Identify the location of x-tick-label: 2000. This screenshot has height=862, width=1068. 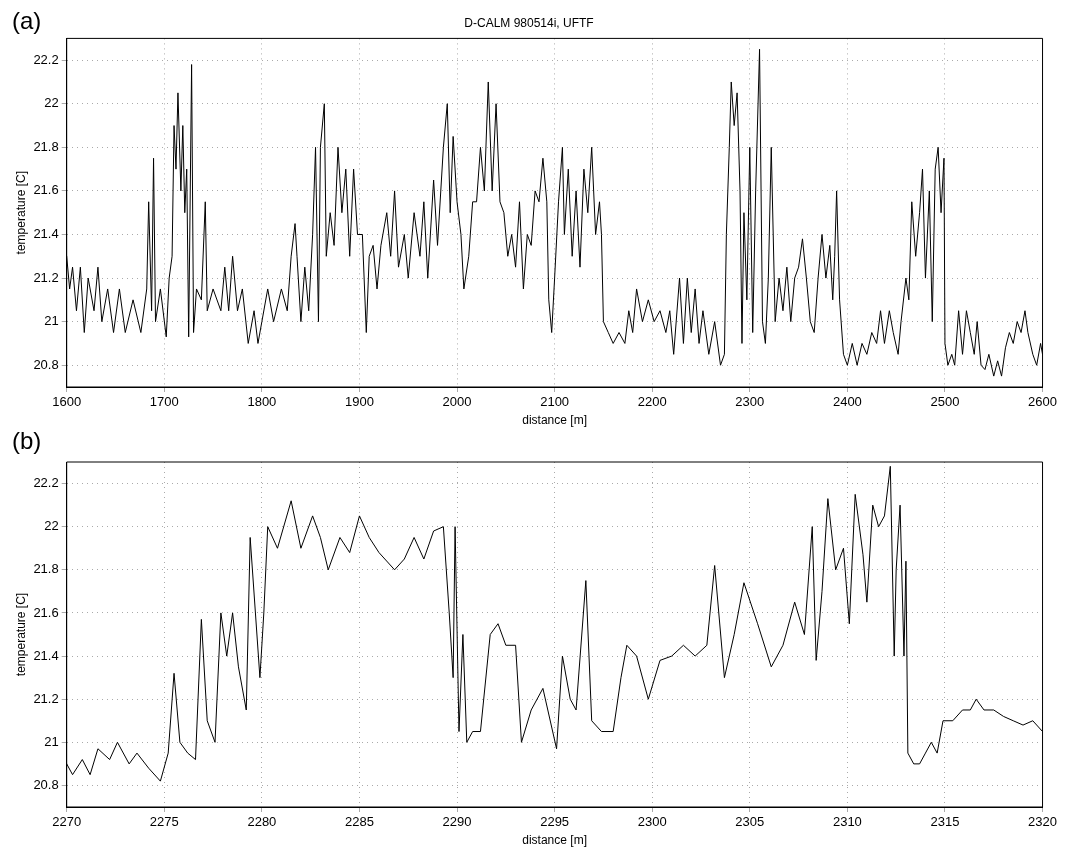
(457, 402).